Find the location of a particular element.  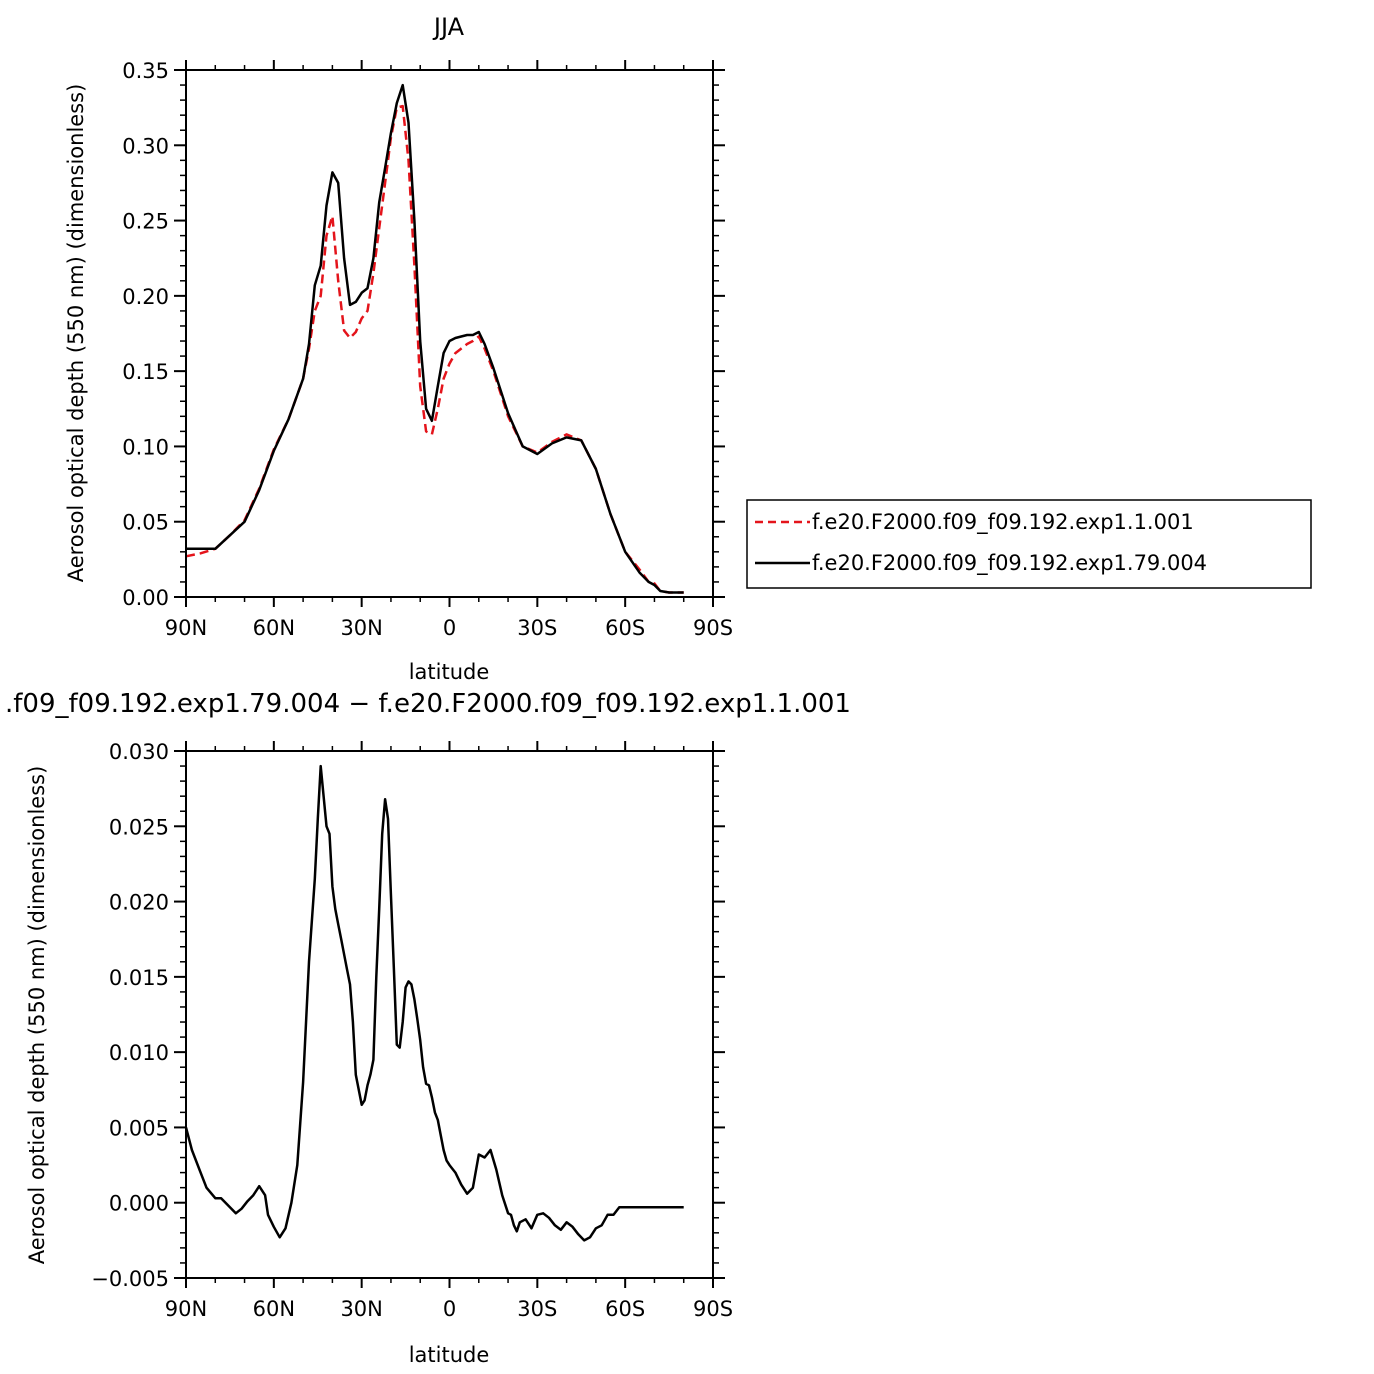

top-chart-title: JJA is located at coordinates (448, 27).